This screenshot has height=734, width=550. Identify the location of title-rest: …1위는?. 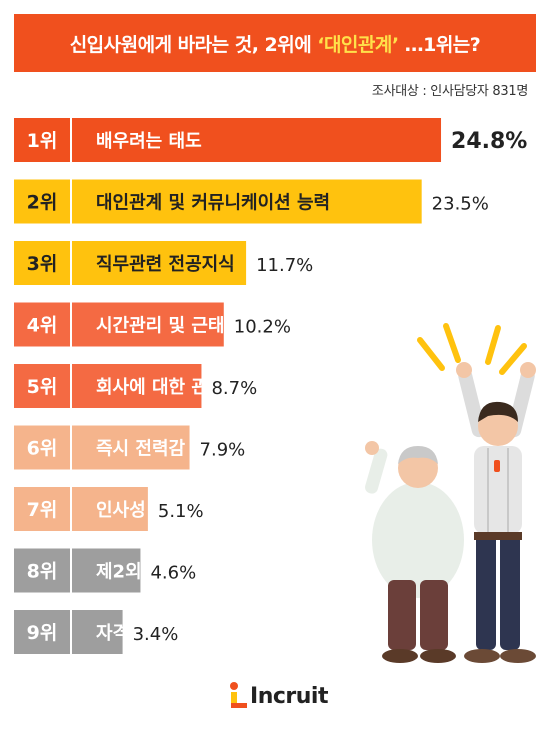
(442, 44).